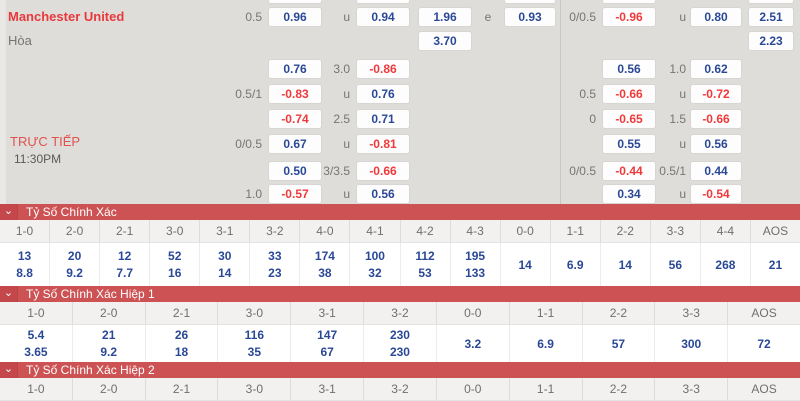  I want to click on odds-value-box: 0.71, so click(383, 119).